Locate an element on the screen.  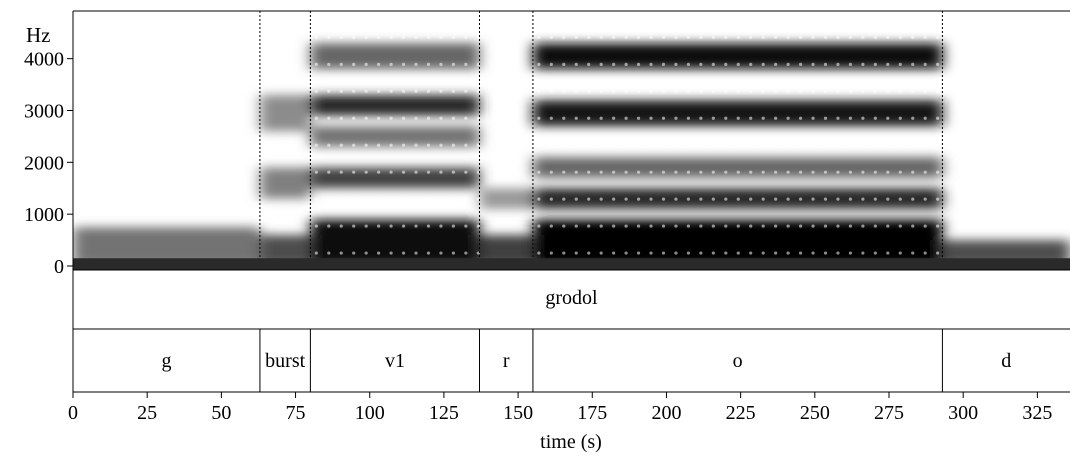
y-tick-label-1000: 1000 is located at coordinates (44, 215).